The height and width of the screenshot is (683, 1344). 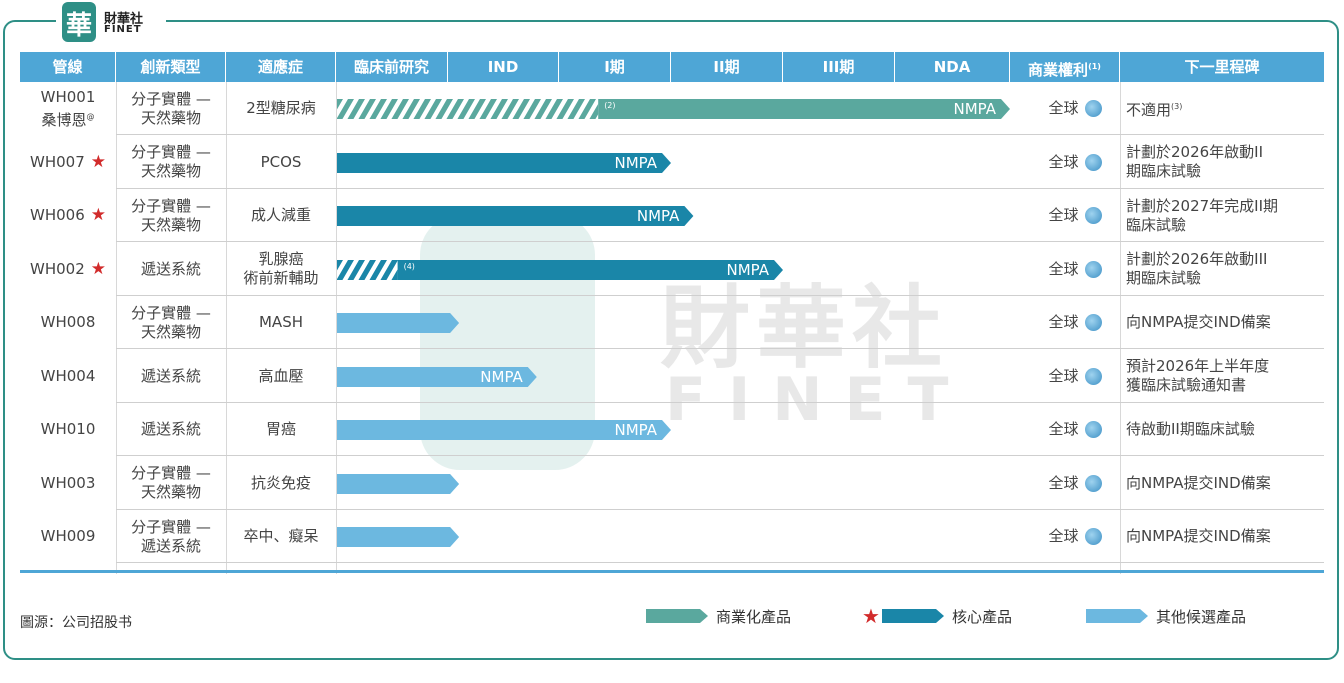 I want to click on indication-cell: 乳腺癌 術前新輔助, so click(x=281, y=269).